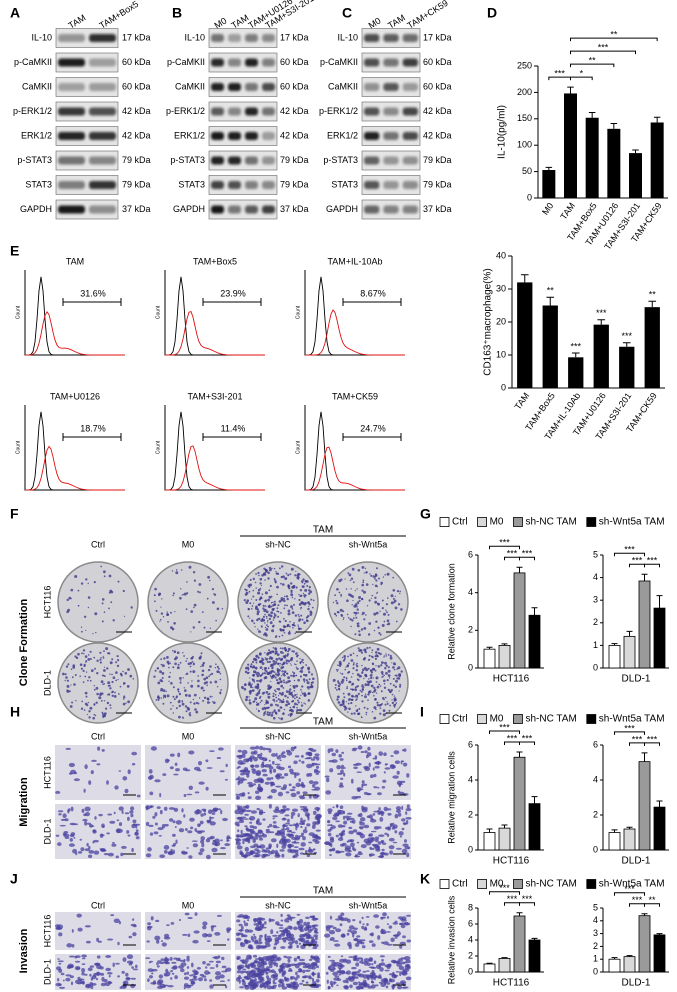 The height and width of the screenshot is (992, 677). I want to click on group-label: TAM, so click(323, 891).